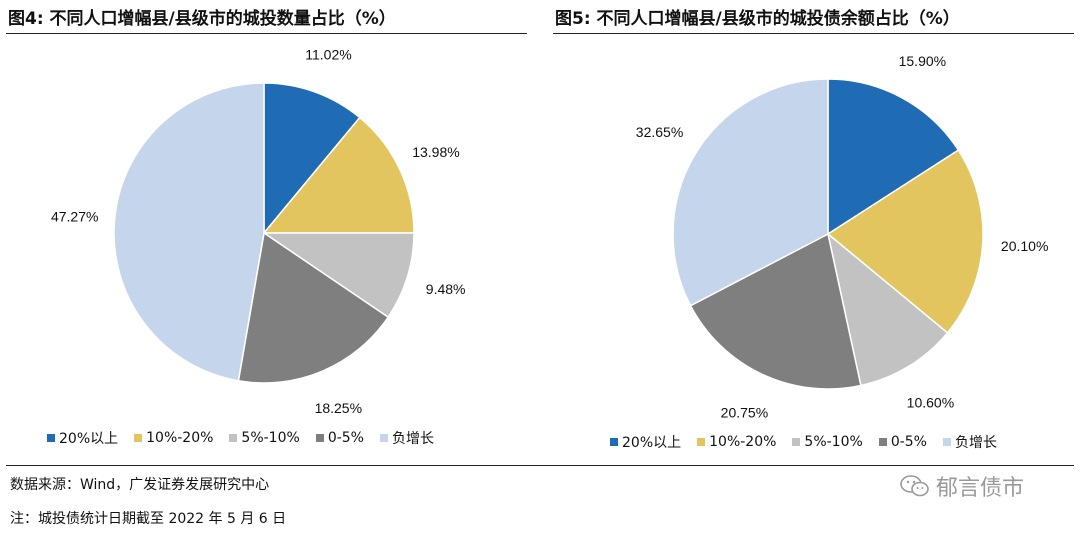 This screenshot has width=1080, height=533. What do you see at coordinates (659, 132) in the screenshot?
I see `slice-label-5: 32.65%` at bounding box center [659, 132].